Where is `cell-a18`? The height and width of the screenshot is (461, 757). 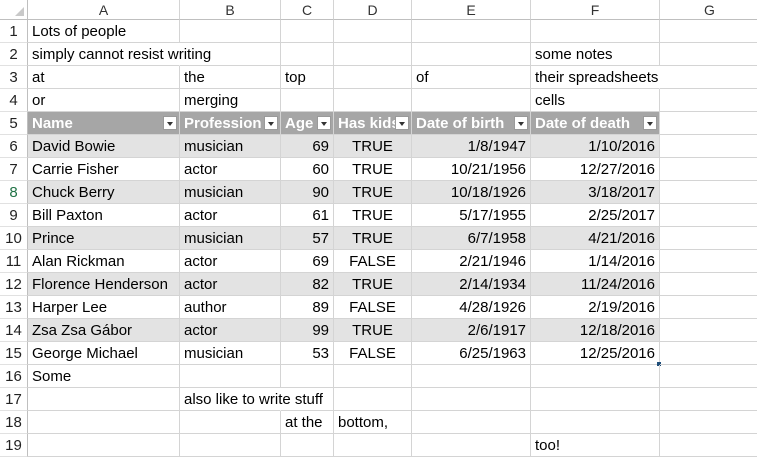
cell-a18 is located at coordinates (104, 422).